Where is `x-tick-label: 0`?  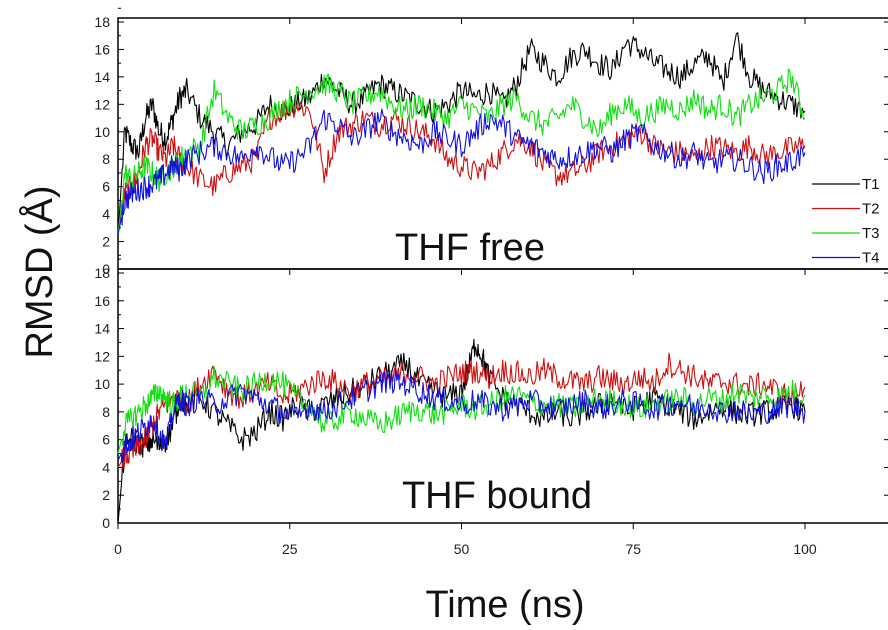
x-tick-label: 0 is located at coordinates (118, 549).